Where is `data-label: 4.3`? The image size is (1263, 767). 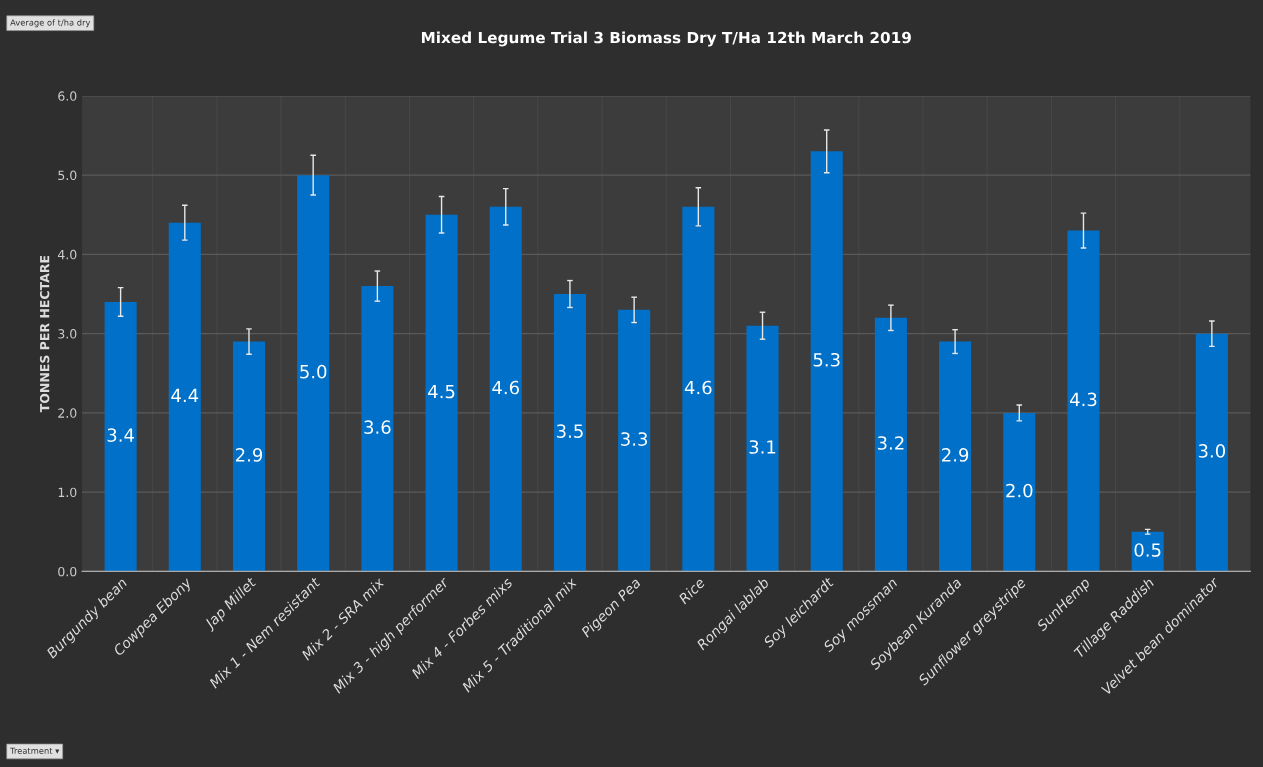 data-label: 4.3 is located at coordinates (1083, 399).